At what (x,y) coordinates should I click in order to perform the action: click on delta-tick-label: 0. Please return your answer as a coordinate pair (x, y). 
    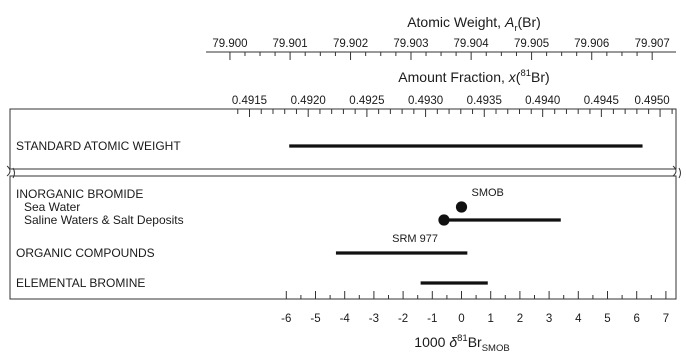
    Looking at the image, I should click on (461, 319).